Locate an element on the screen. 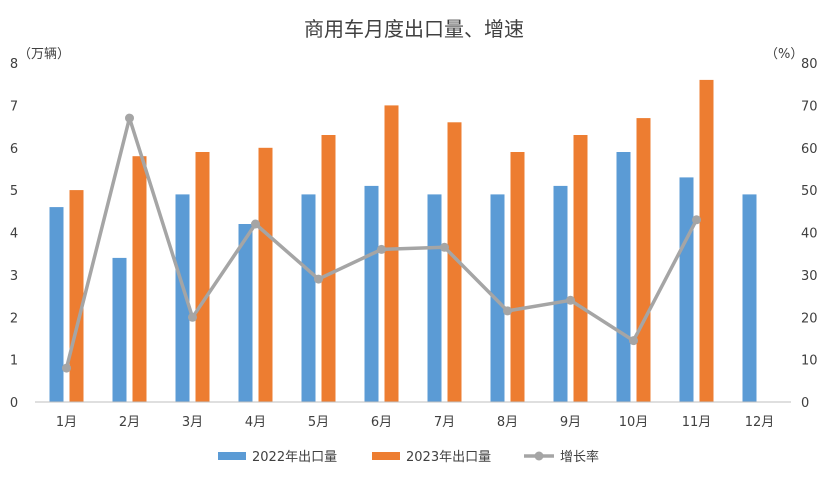 The height and width of the screenshot is (480, 828). legend-label-3: 增长率 is located at coordinates (579, 457).